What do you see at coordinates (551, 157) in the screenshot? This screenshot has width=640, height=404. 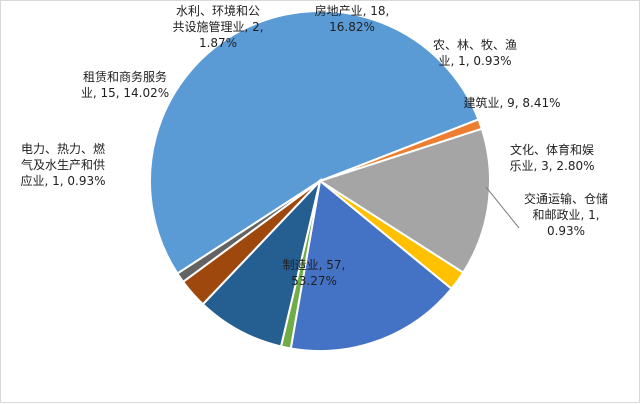 I see `data-label: 文化、体育和娱乐业, 3, 2.80%` at bounding box center [551, 157].